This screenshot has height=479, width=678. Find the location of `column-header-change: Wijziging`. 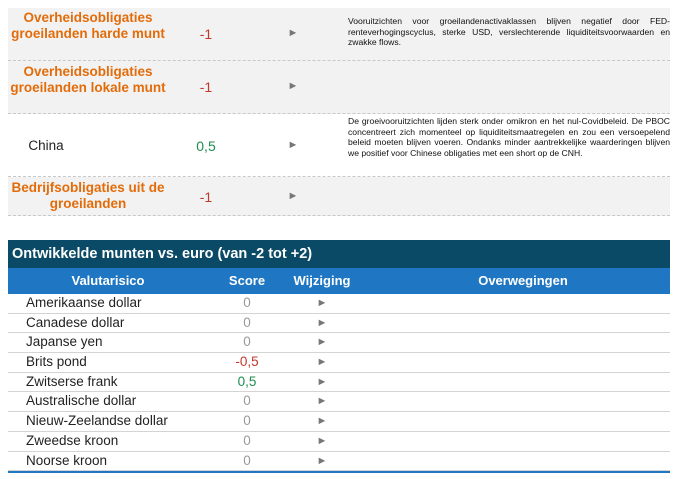

column-header-change: Wijziging is located at coordinates (322, 280).